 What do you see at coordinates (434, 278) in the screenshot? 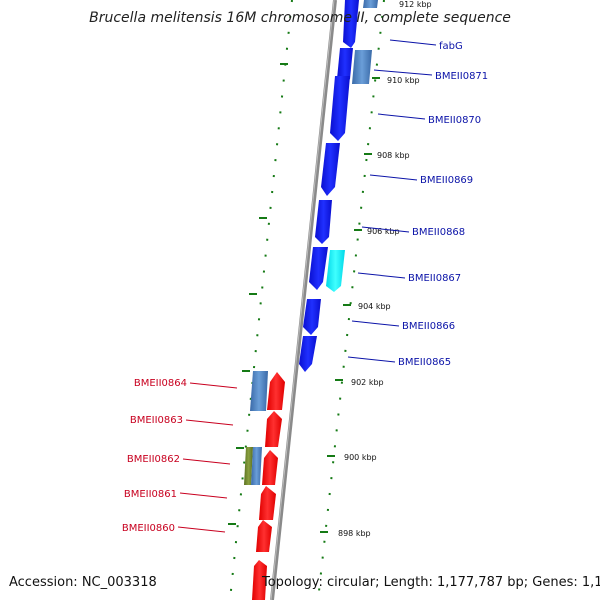
I see `gene-label-BMEII0867: BMEII0867` at bounding box center [434, 278].